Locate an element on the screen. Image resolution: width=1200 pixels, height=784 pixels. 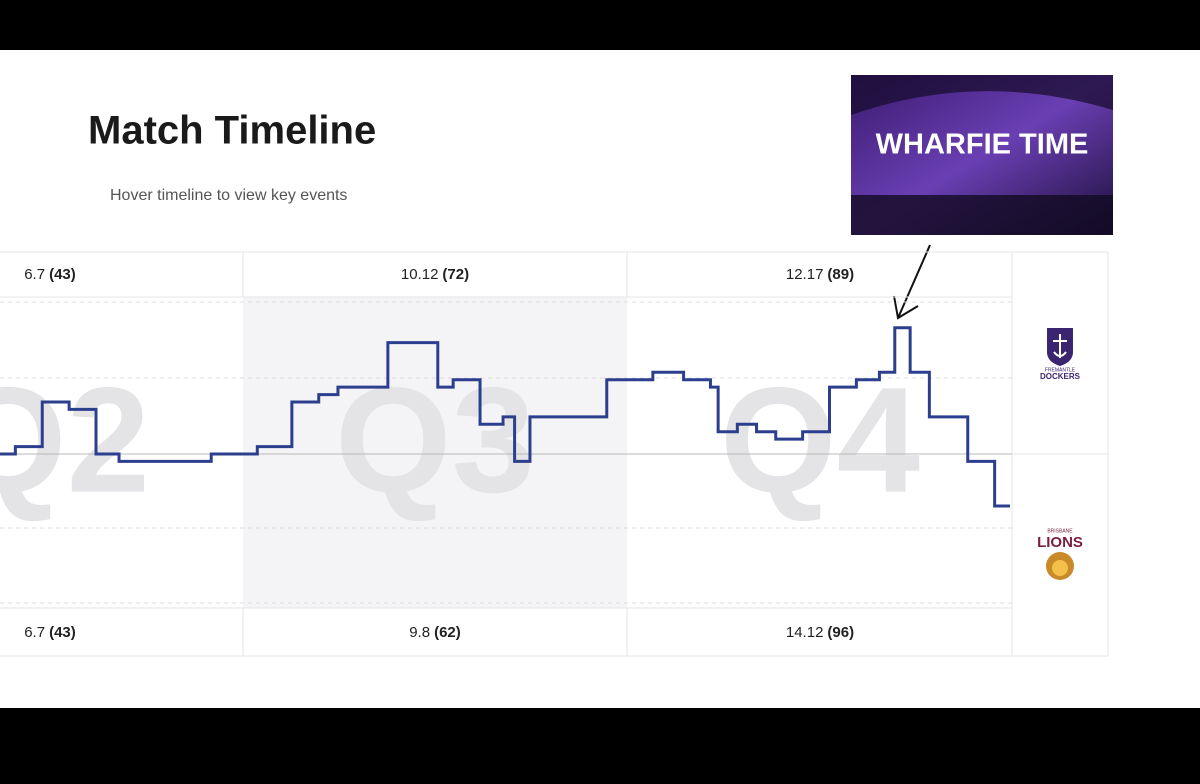
quarter-watermark: Q4 is located at coordinates (820, 440).